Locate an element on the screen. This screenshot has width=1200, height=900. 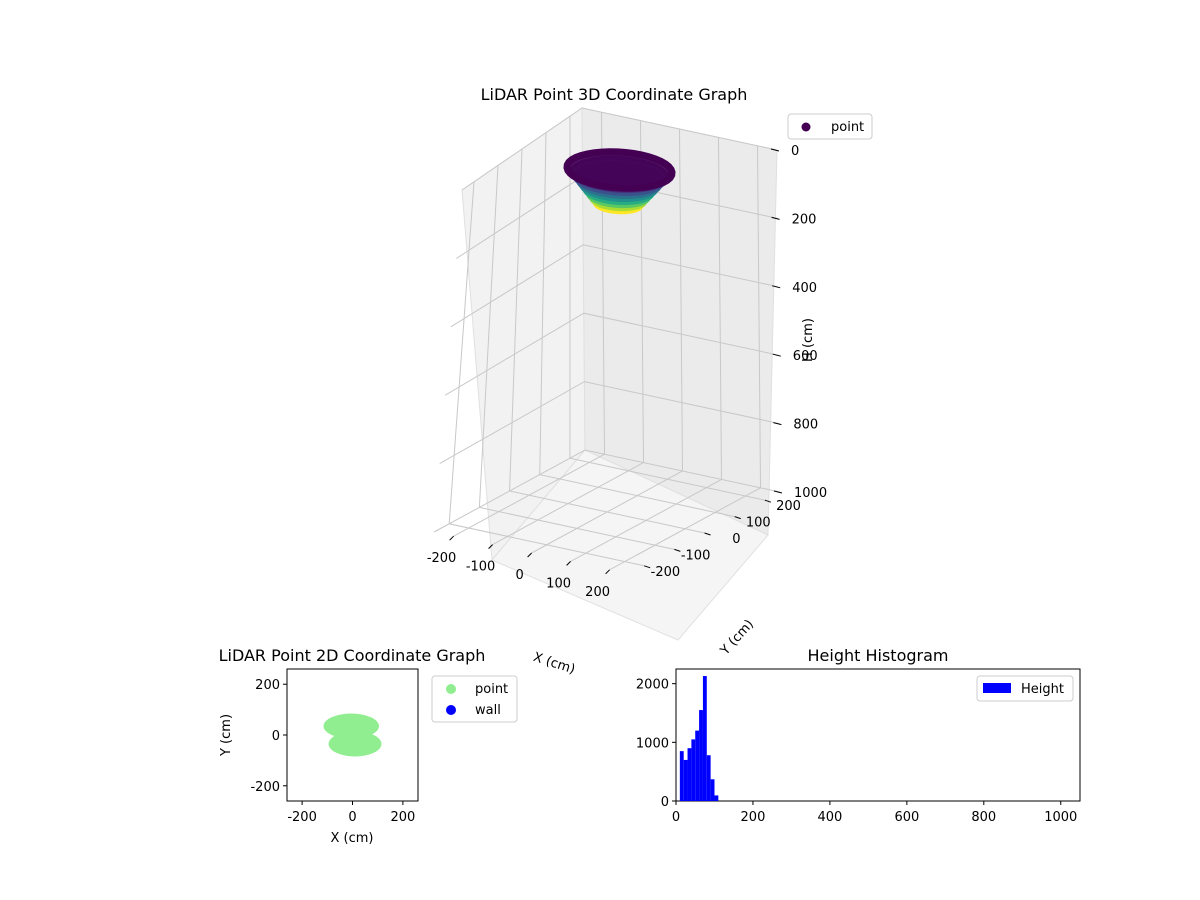
x-tick-label-hist-1: 200 is located at coordinates (753, 817).